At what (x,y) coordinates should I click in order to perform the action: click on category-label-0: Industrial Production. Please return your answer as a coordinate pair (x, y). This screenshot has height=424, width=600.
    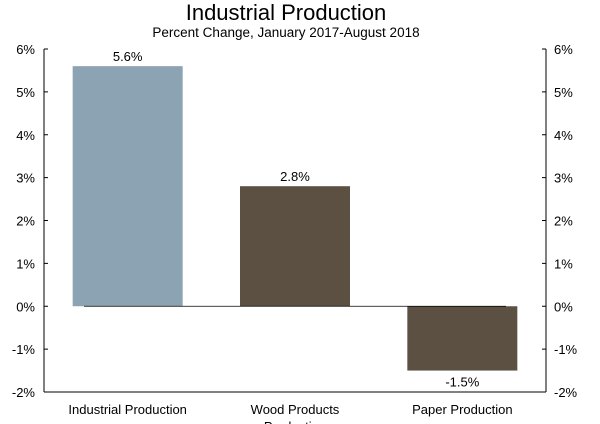
    Looking at the image, I should click on (127, 409).